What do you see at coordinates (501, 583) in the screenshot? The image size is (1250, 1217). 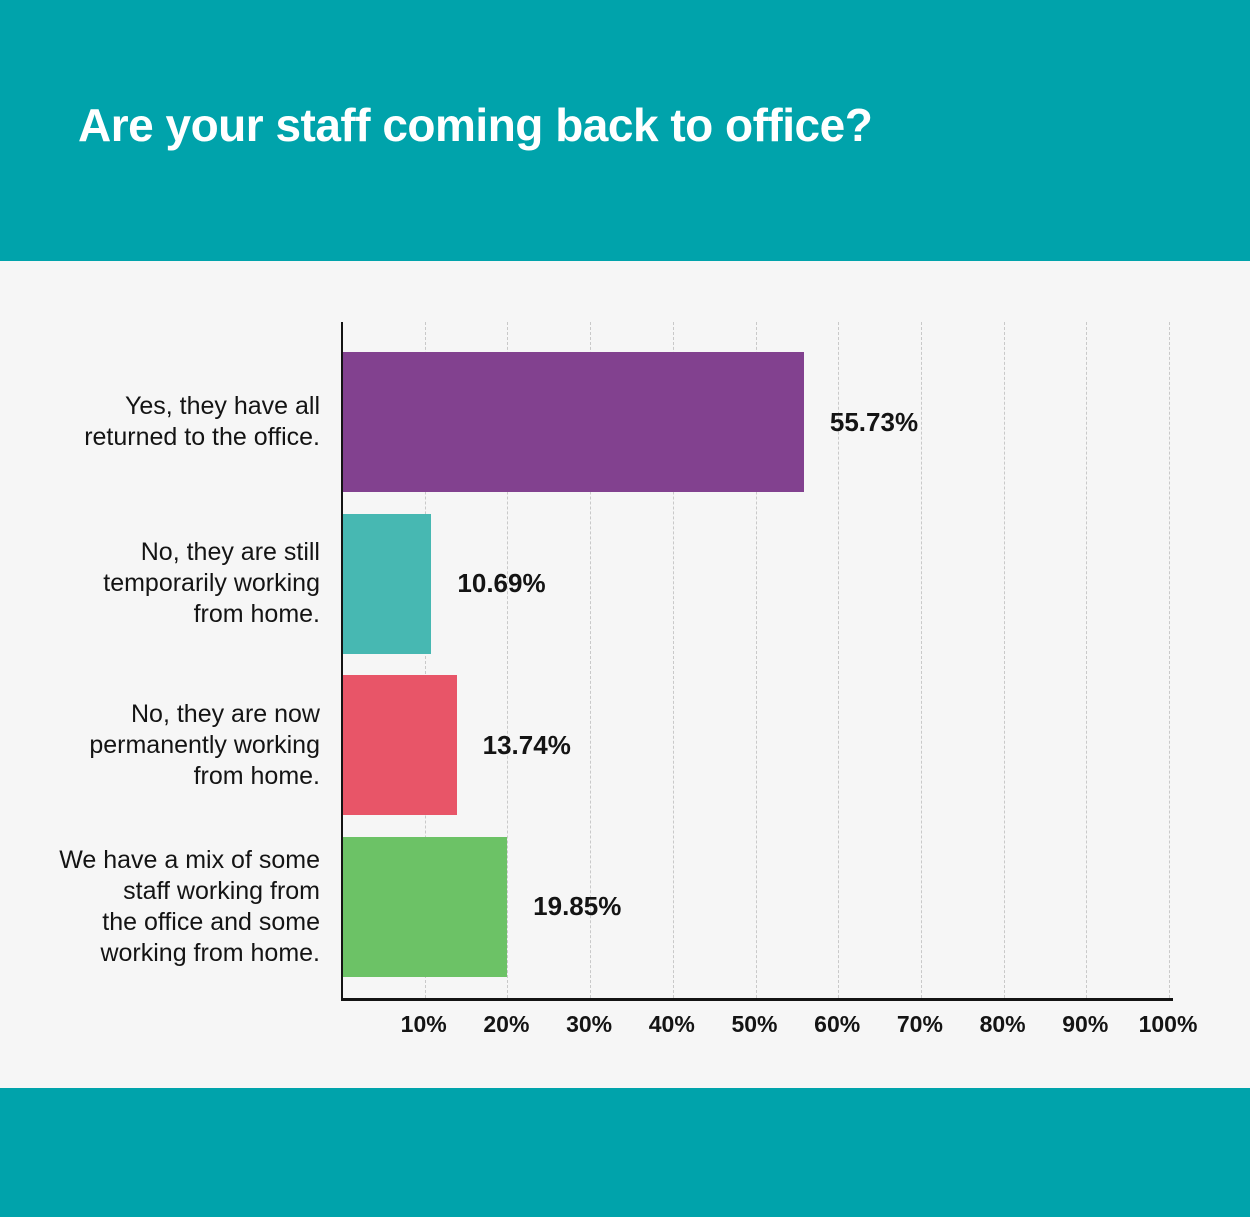 I see `bar-value-label: 10.69%` at bounding box center [501, 583].